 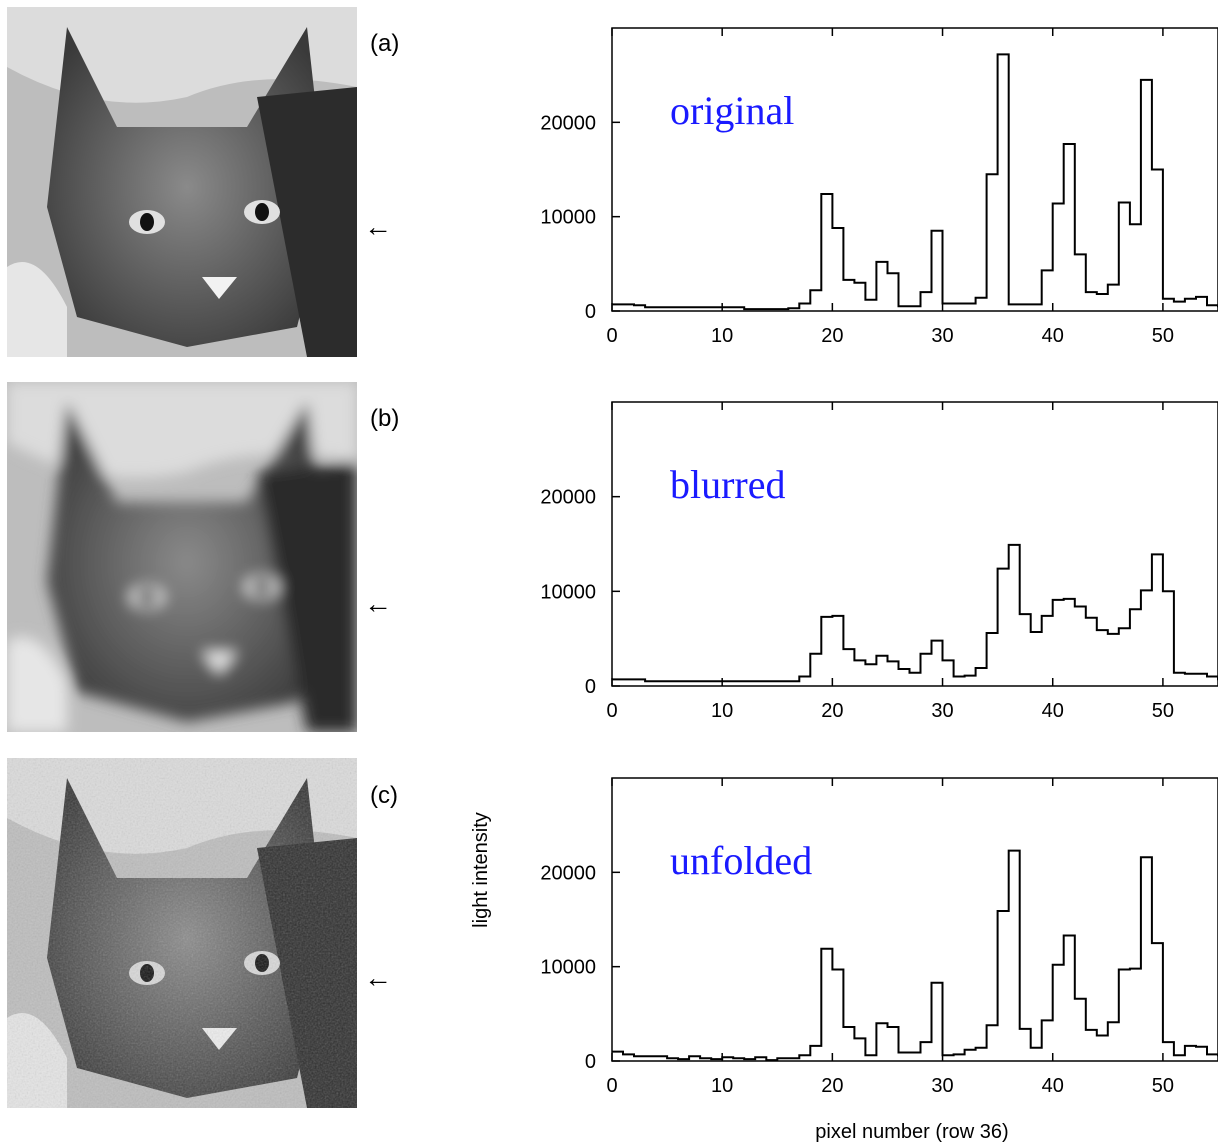 I want to click on panel-0-x-tick-label-50: 50, so click(x=1163, y=336).